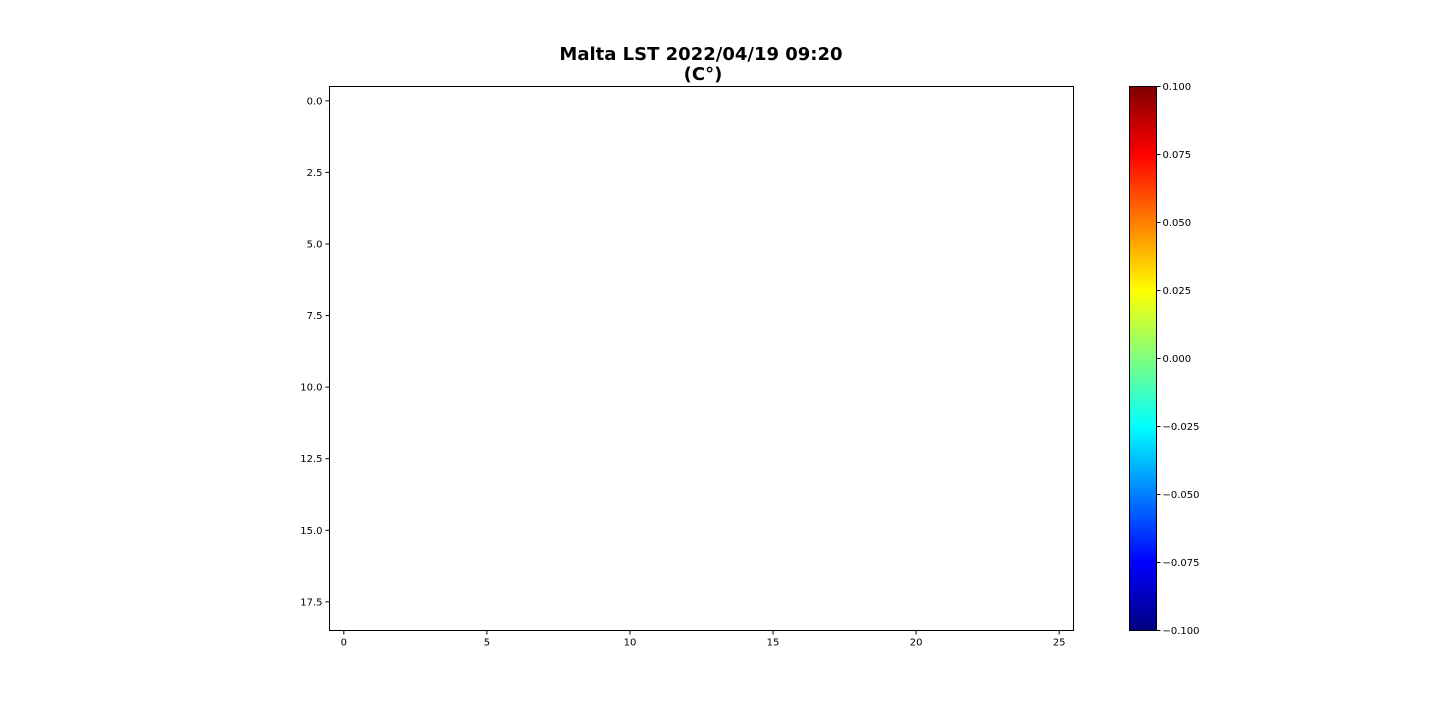 This screenshot has height=720, width=1440. I want to click on colorbar-tick-label: −0.025, so click(1181, 427).